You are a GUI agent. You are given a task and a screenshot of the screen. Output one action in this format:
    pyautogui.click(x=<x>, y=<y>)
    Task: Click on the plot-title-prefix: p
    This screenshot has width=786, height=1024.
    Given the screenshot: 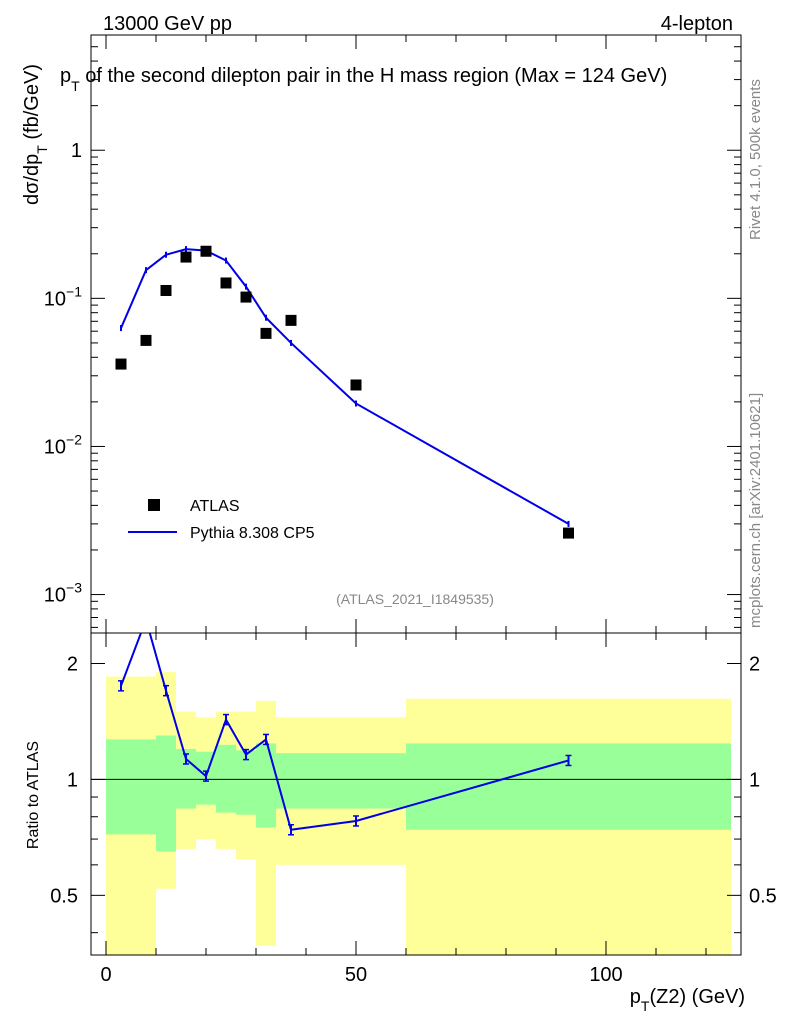 What is the action you would take?
    pyautogui.click(x=65, y=76)
    